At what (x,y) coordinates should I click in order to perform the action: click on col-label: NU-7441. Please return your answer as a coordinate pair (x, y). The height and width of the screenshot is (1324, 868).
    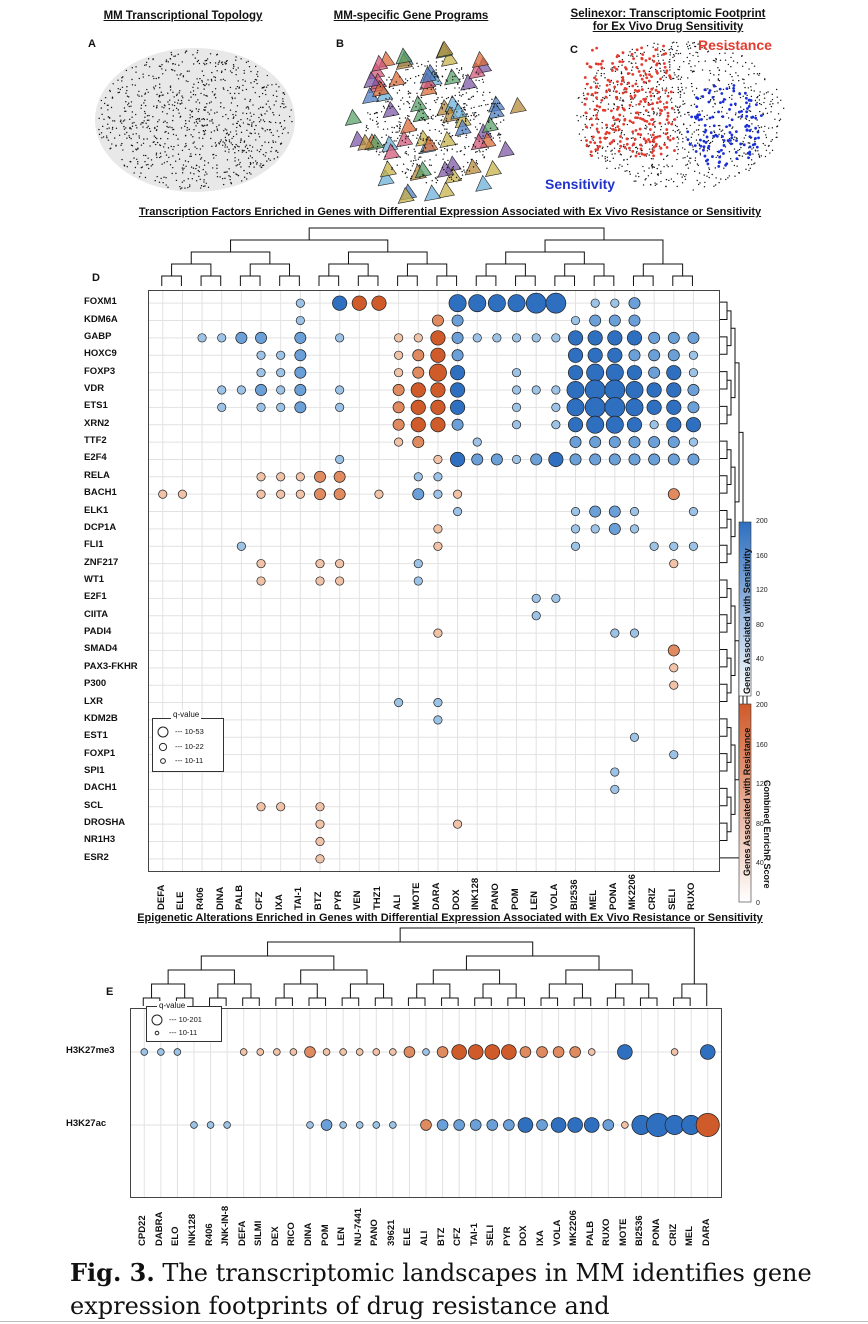
    Looking at the image, I should click on (358, 1226).